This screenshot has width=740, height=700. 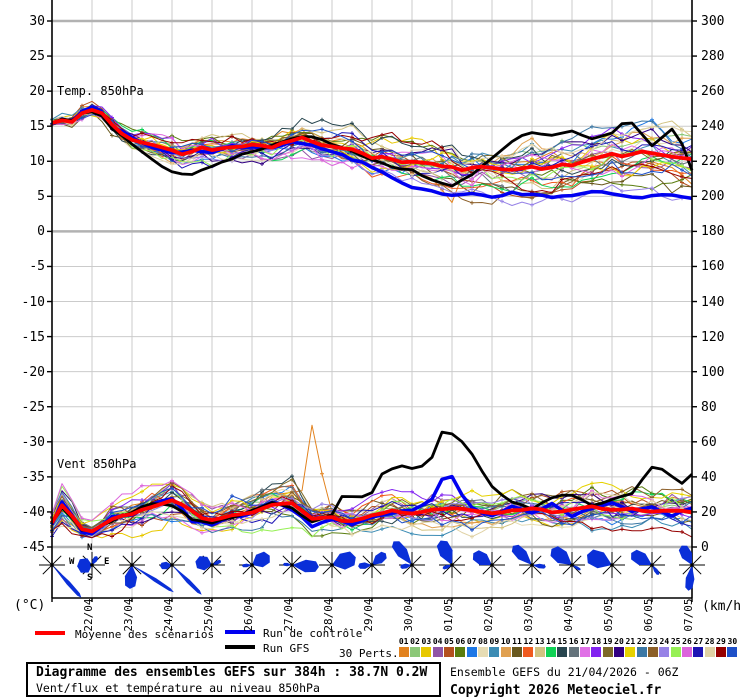 What do you see at coordinates (37, 126) in the screenshot?
I see `left-axis-tick-label: 15` at bounding box center [37, 126].